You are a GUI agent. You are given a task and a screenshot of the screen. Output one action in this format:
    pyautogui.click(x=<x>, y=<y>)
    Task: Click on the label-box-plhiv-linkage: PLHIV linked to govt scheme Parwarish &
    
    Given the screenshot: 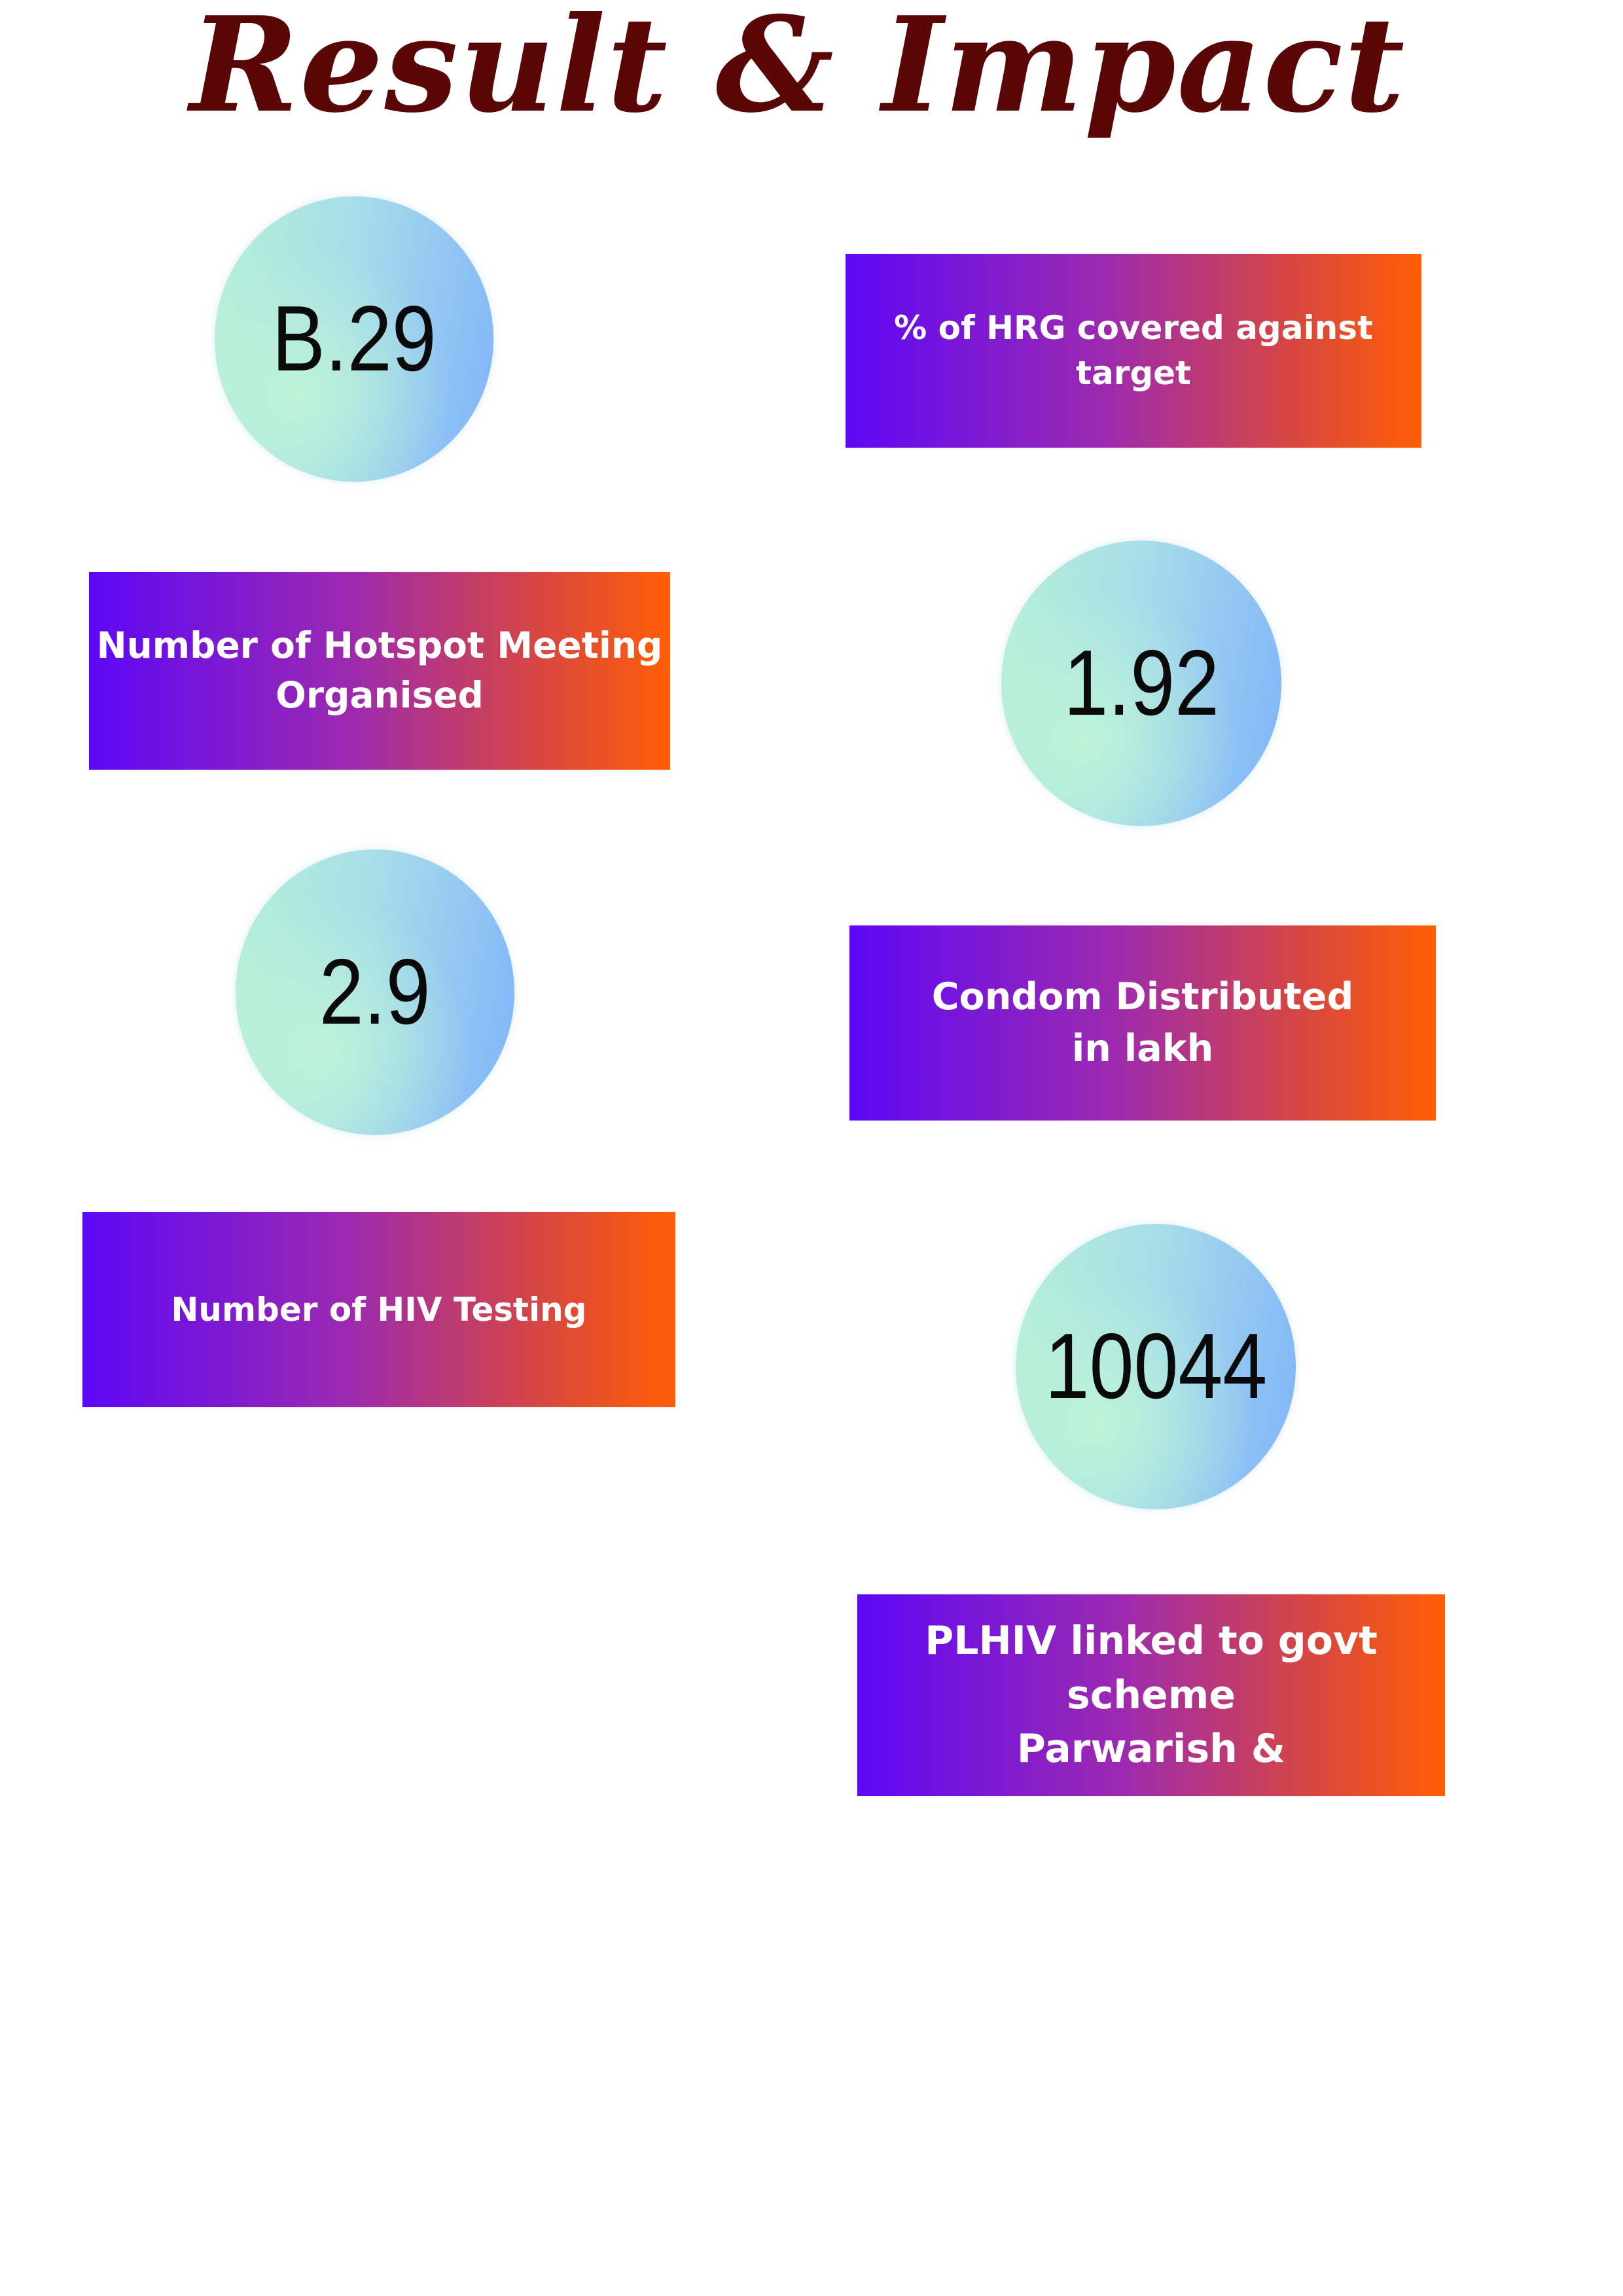 What is the action you would take?
    pyautogui.click(x=1151, y=1695)
    